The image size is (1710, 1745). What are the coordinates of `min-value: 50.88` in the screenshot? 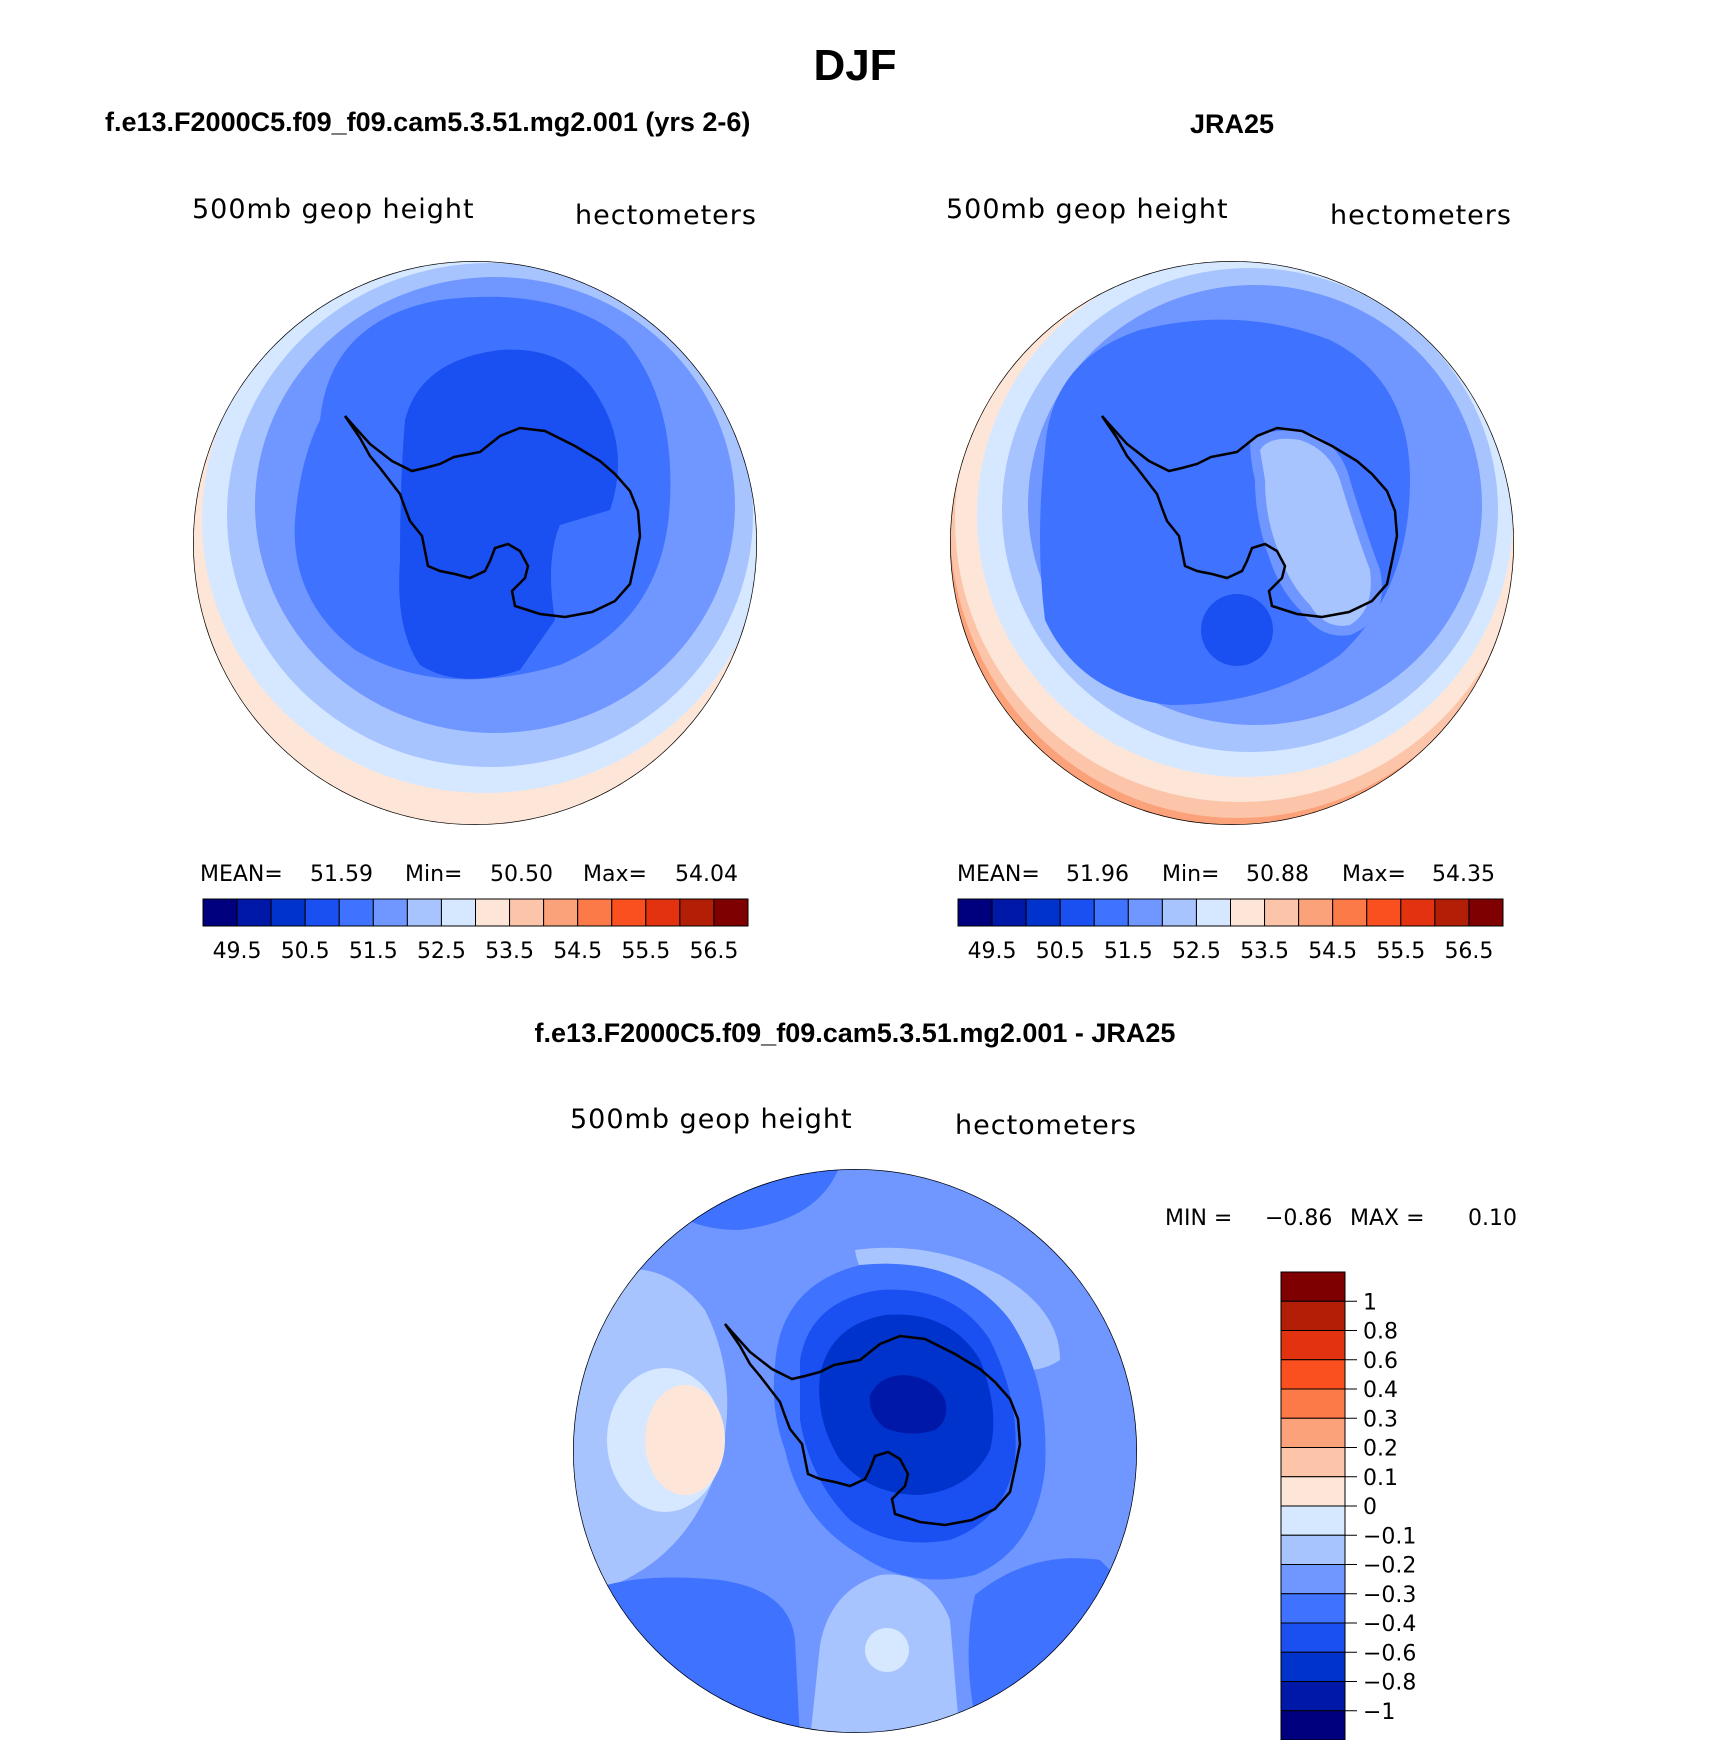 It's located at (1277, 874).